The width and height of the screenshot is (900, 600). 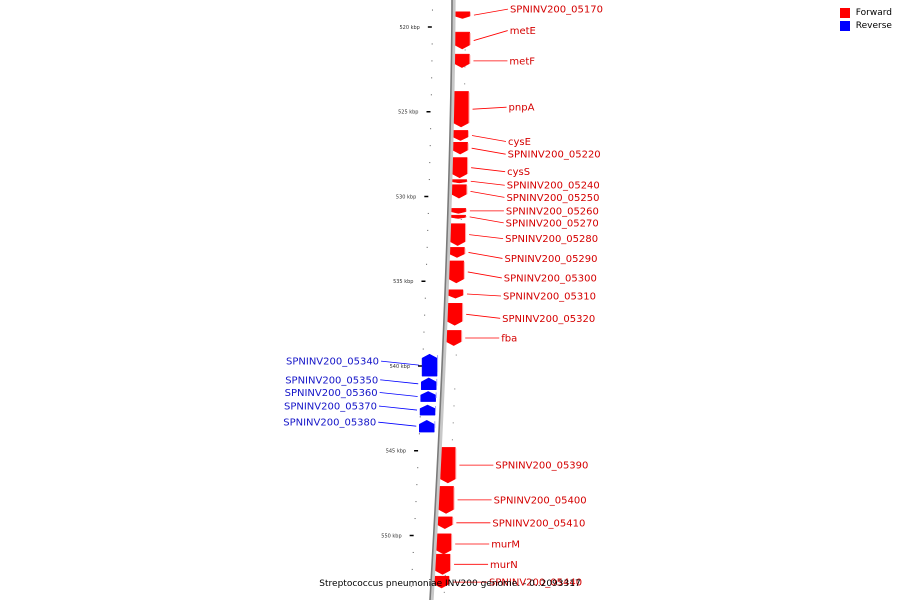 What do you see at coordinates (329, 423) in the screenshot?
I see `gene-label: SPNINV200_05380` at bounding box center [329, 423].